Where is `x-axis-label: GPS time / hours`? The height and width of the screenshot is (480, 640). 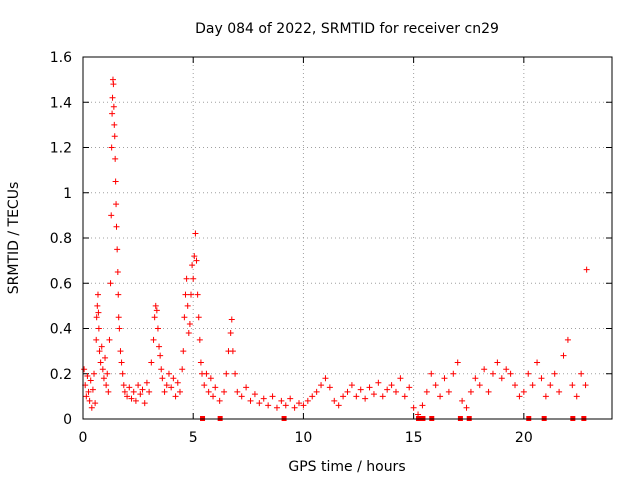 x-axis-label: GPS time / hours is located at coordinates (346, 467).